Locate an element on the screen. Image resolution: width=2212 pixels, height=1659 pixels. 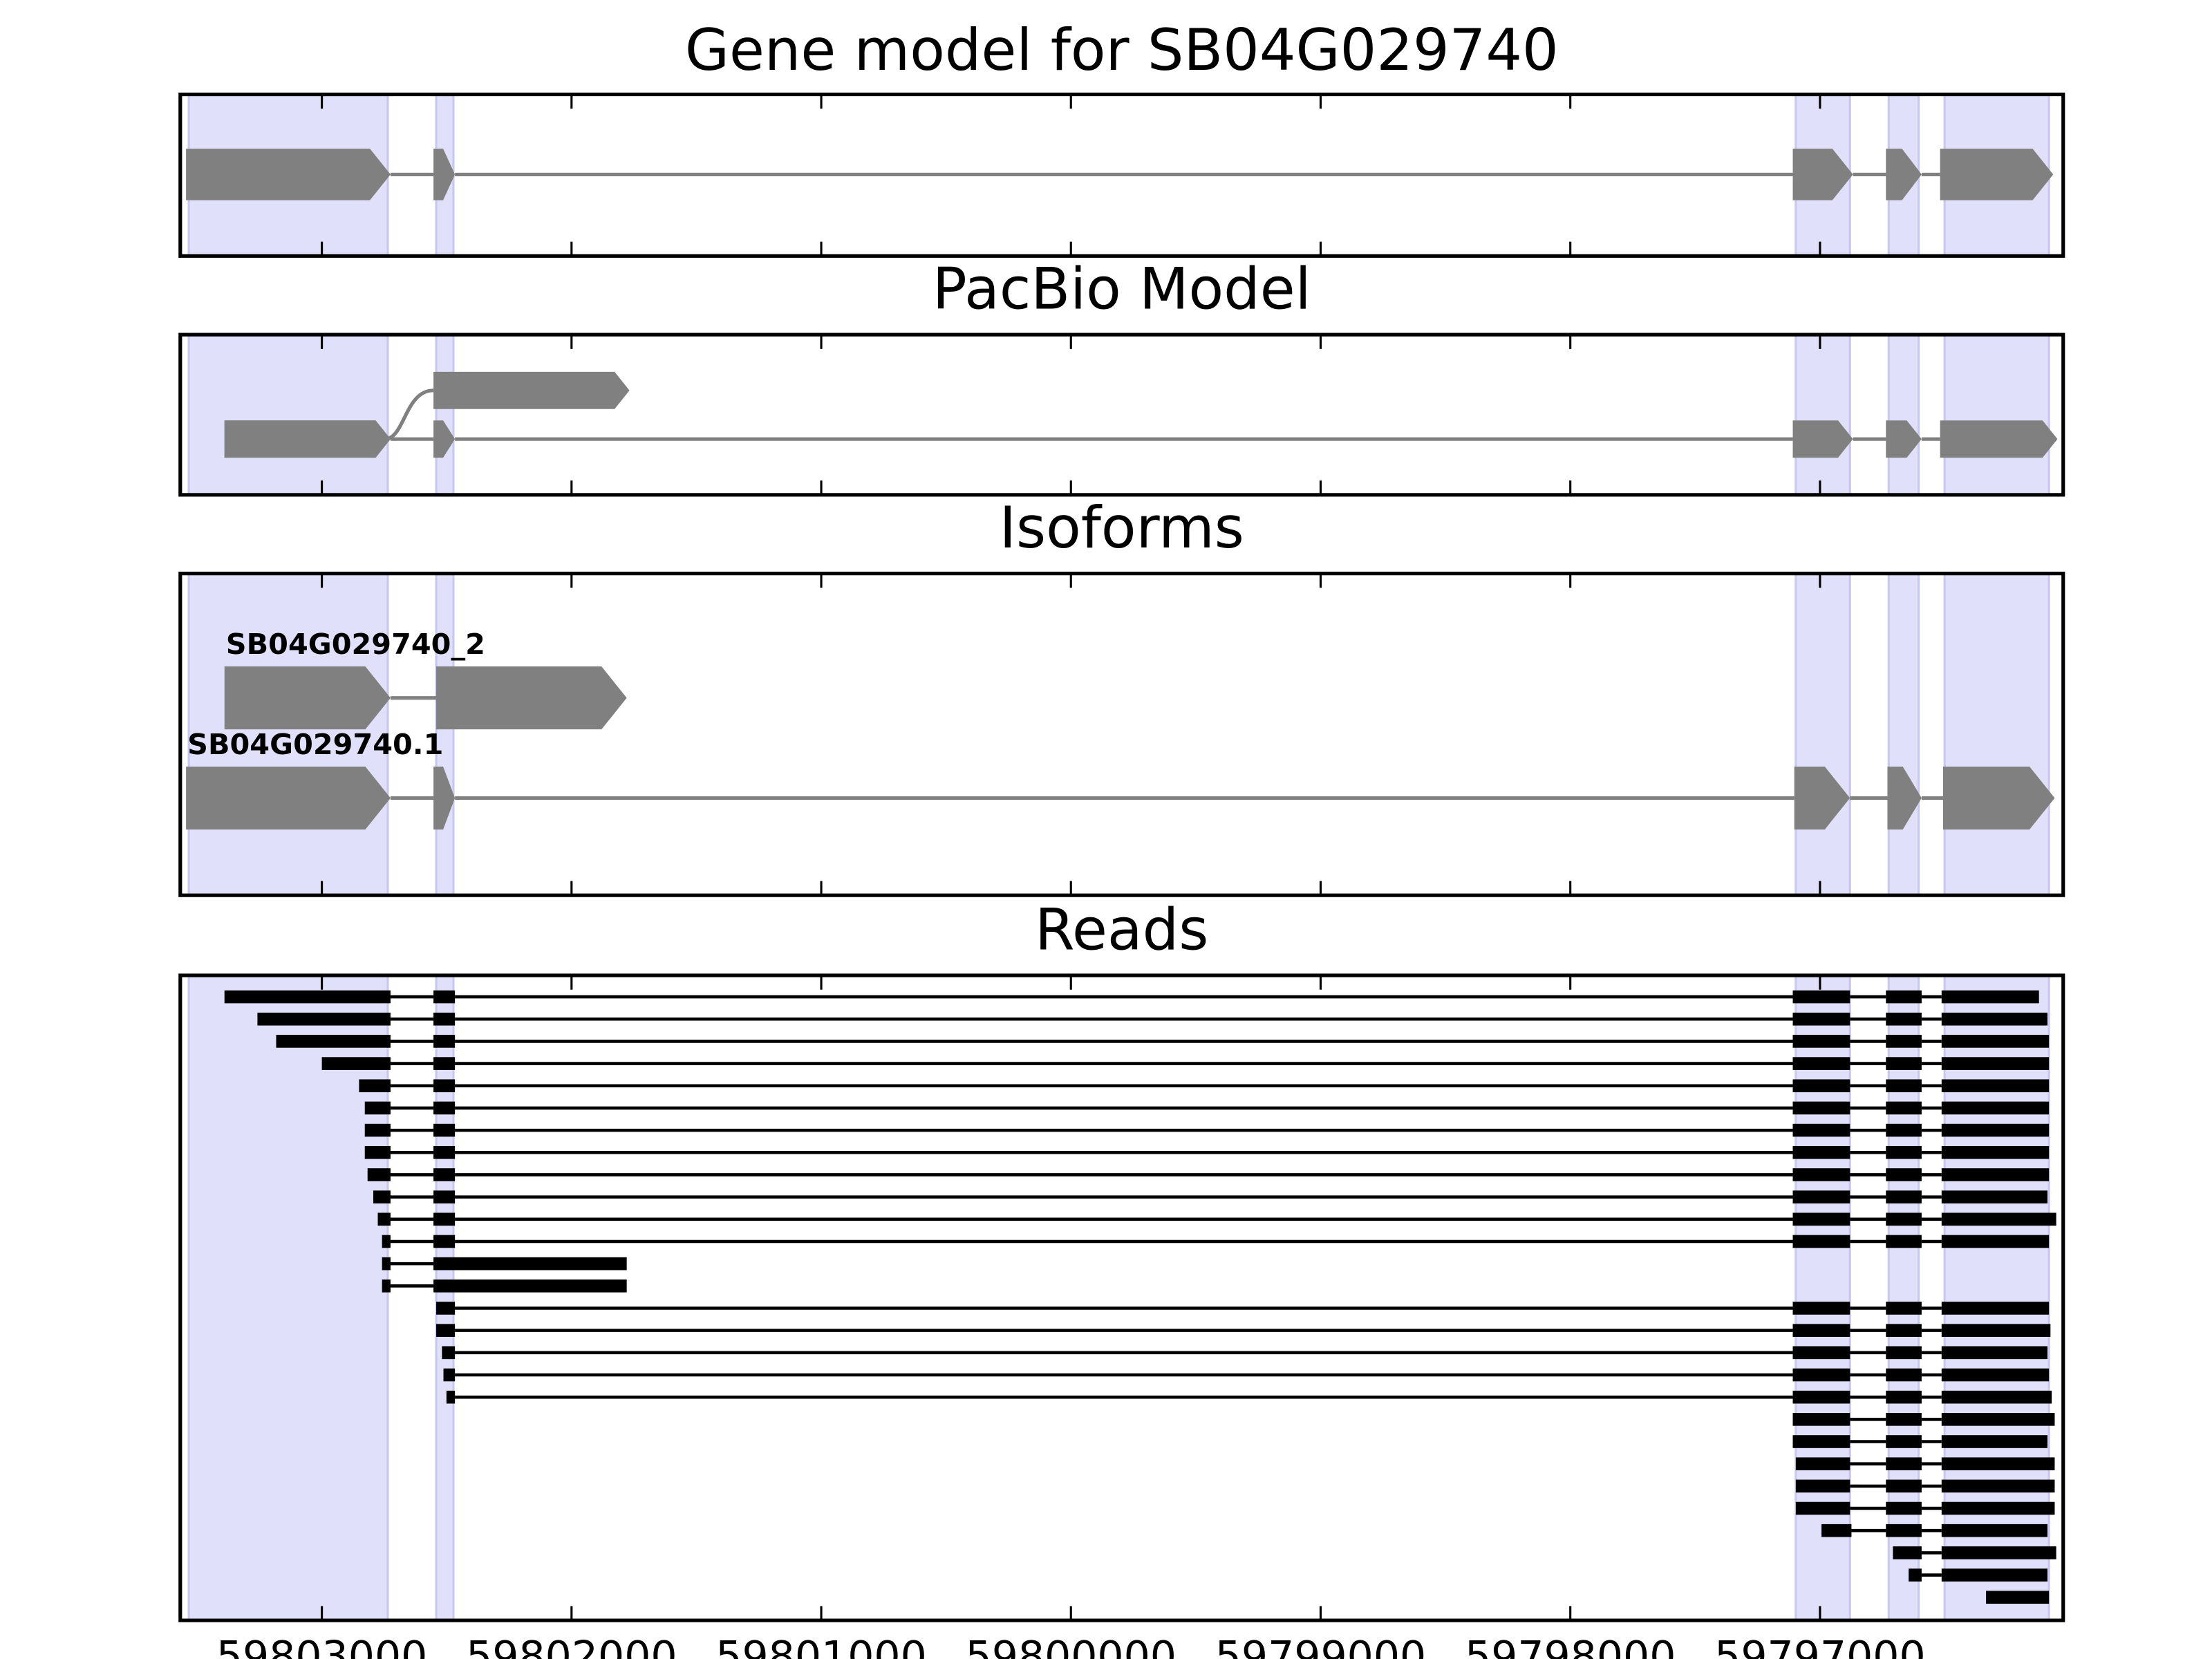
isoform-label: SB04G029740_2 is located at coordinates (356, 644).